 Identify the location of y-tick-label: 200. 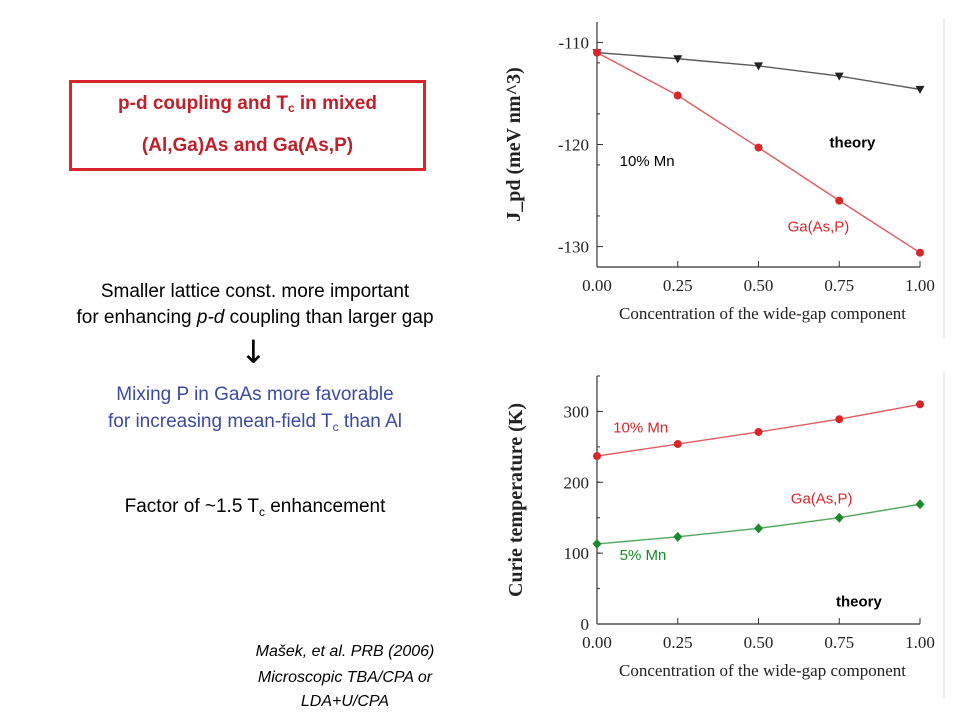
(577, 482).